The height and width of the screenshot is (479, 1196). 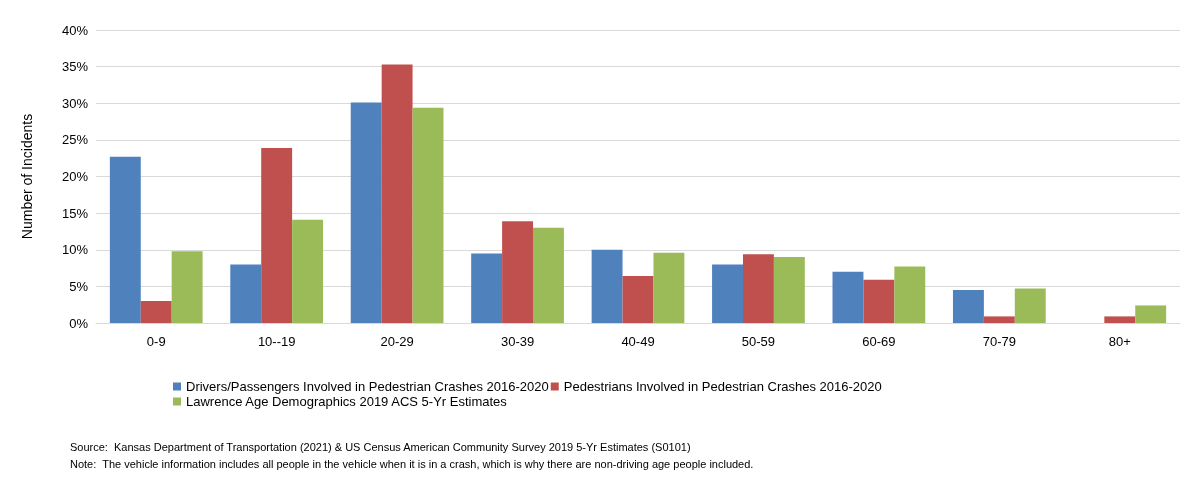 I want to click on legend-label: Lawrence Age Demographics 2019 ACS 5-Yr Estimates, so click(x=347, y=401).